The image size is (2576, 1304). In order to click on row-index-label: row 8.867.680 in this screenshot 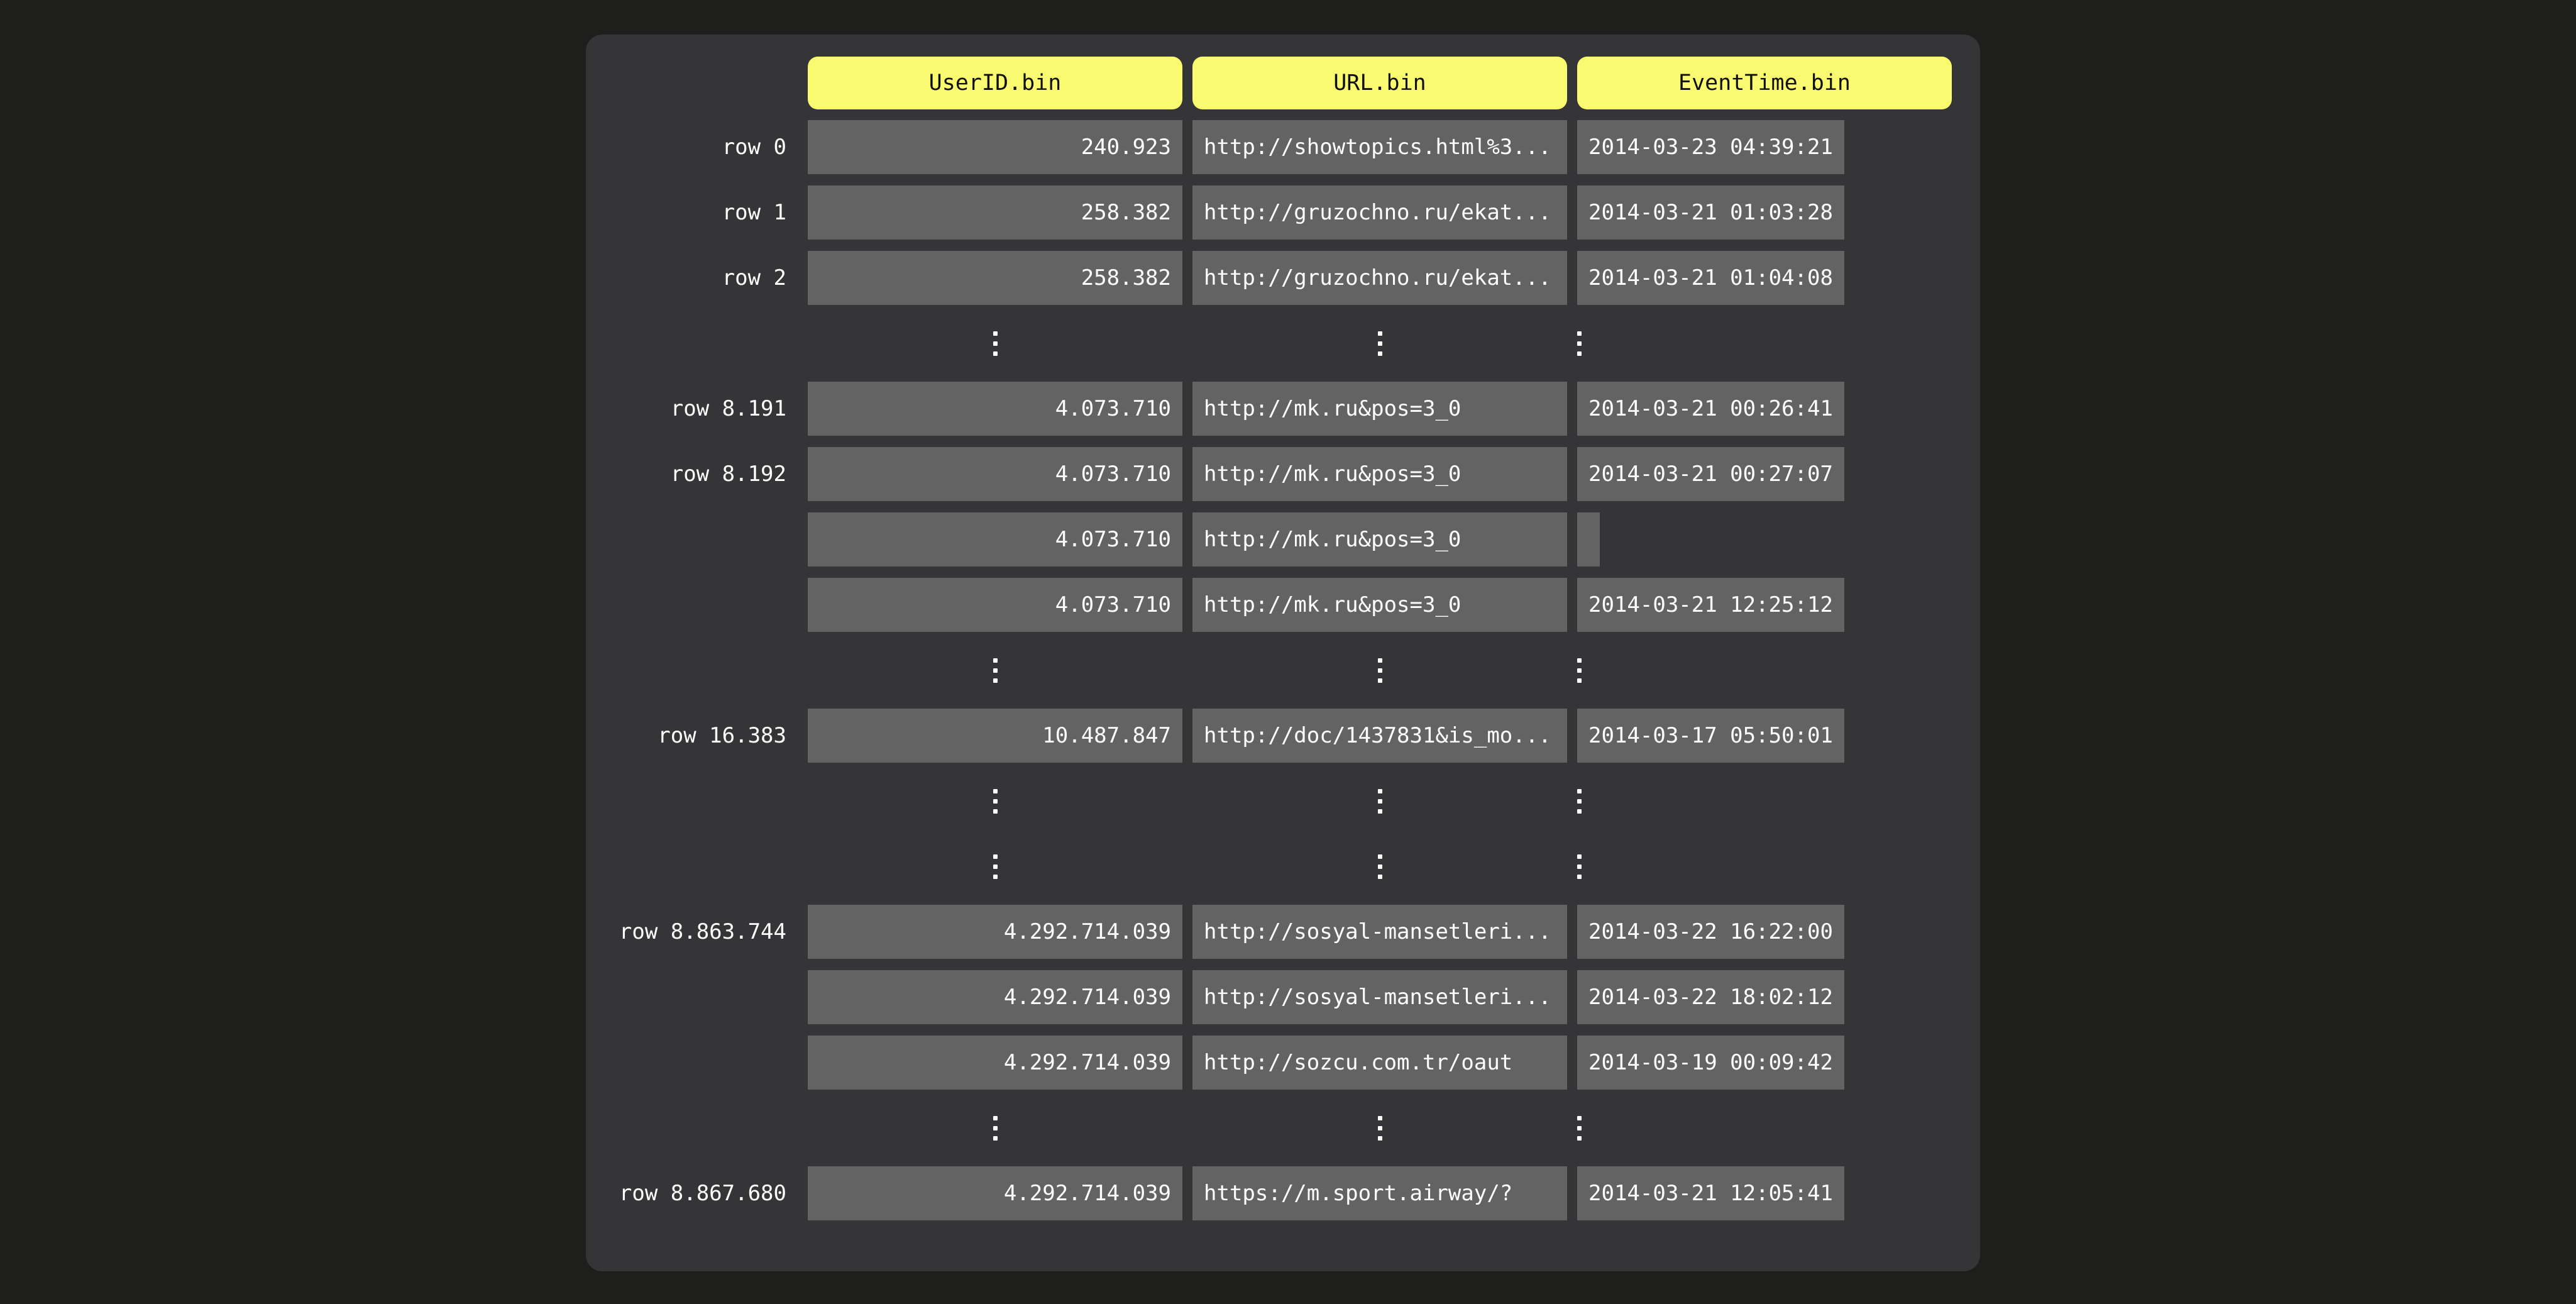, I will do `click(702, 1194)`.